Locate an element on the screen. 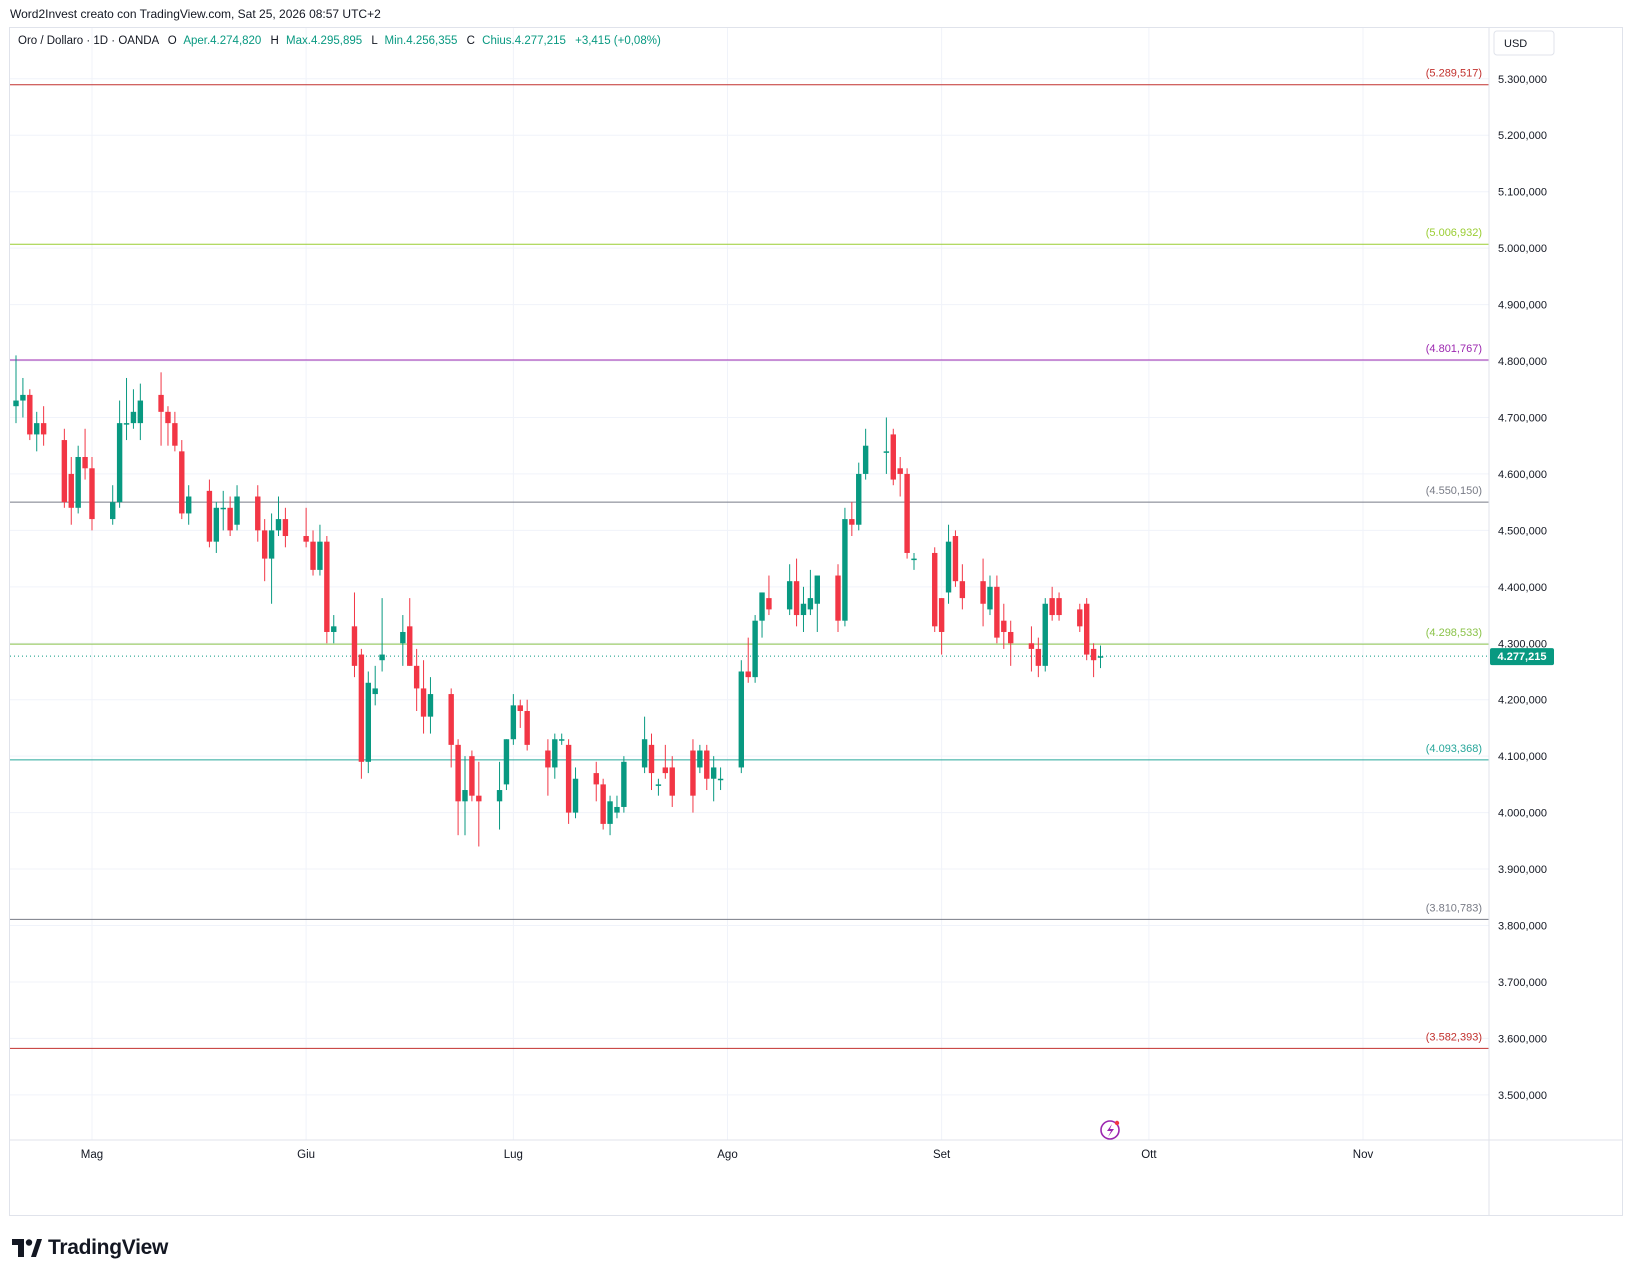 The image size is (1633, 1276). currency-selector: USD is located at coordinates (1524, 43).